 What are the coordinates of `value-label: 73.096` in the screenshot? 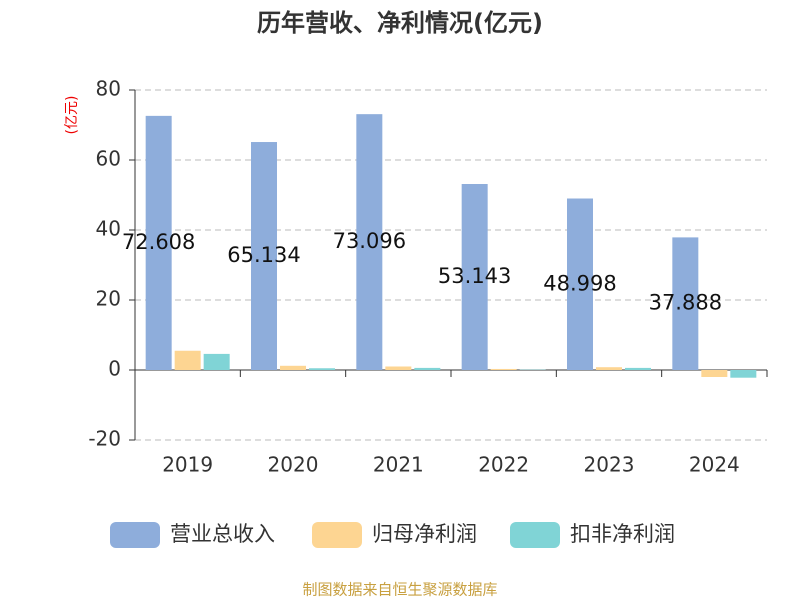 It's located at (369, 241).